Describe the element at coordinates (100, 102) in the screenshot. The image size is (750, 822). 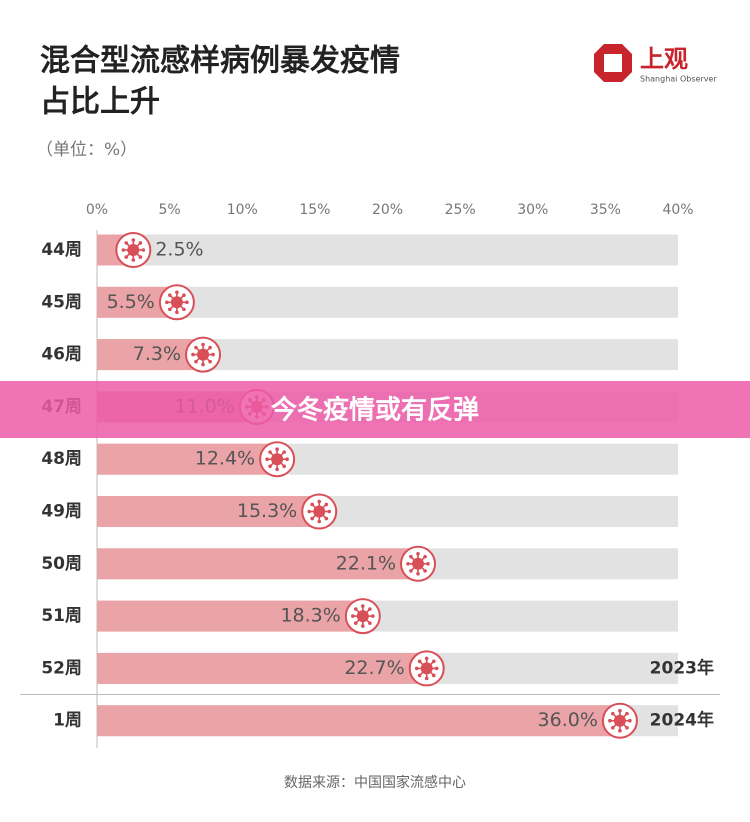
I see `chart-title: 占比上升` at that location.